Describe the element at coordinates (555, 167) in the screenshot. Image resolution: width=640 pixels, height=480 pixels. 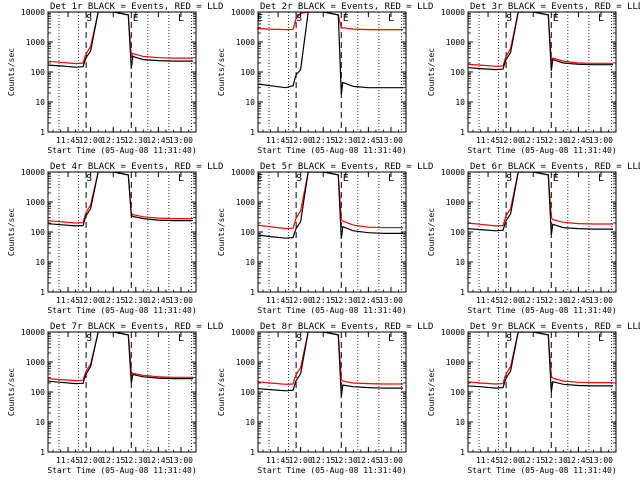
I see `panel-title: Det 6r BLACK = Events, RED = LLD` at that location.